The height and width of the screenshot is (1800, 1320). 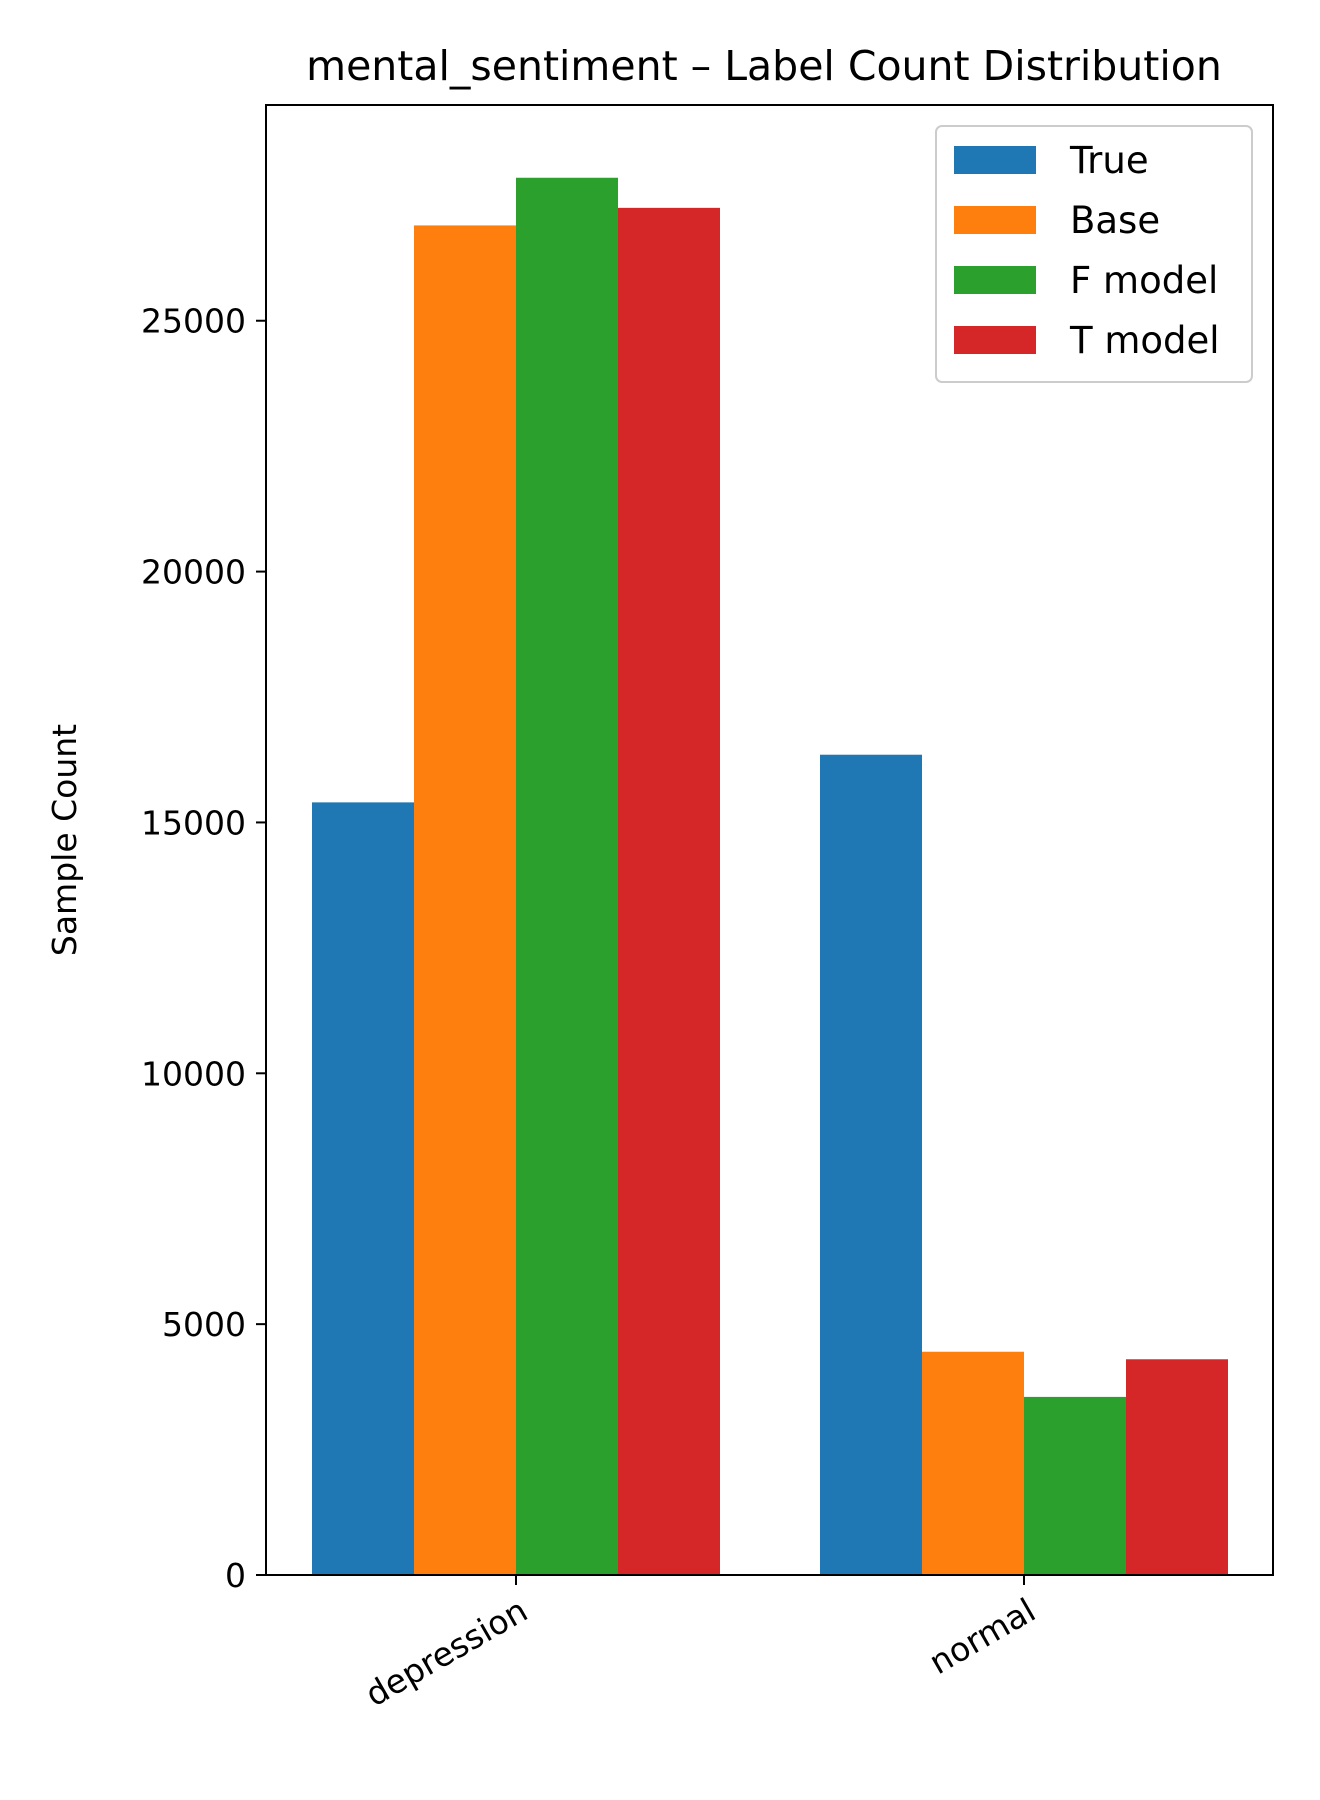 What do you see at coordinates (871, 1164) in the screenshot?
I see `bar-true-normal` at bounding box center [871, 1164].